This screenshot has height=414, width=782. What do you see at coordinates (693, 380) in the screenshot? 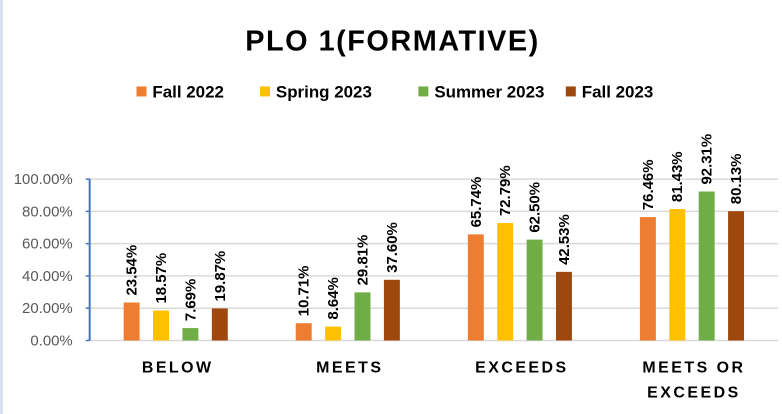
I see `category-label: MEETS OR EXCEEDS` at bounding box center [693, 380].